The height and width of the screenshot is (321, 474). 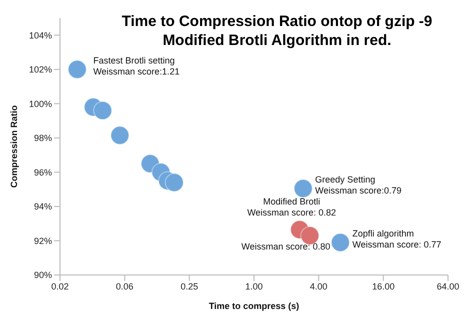 I want to click on x-axis-title: Time to compress (s), so click(x=254, y=306).